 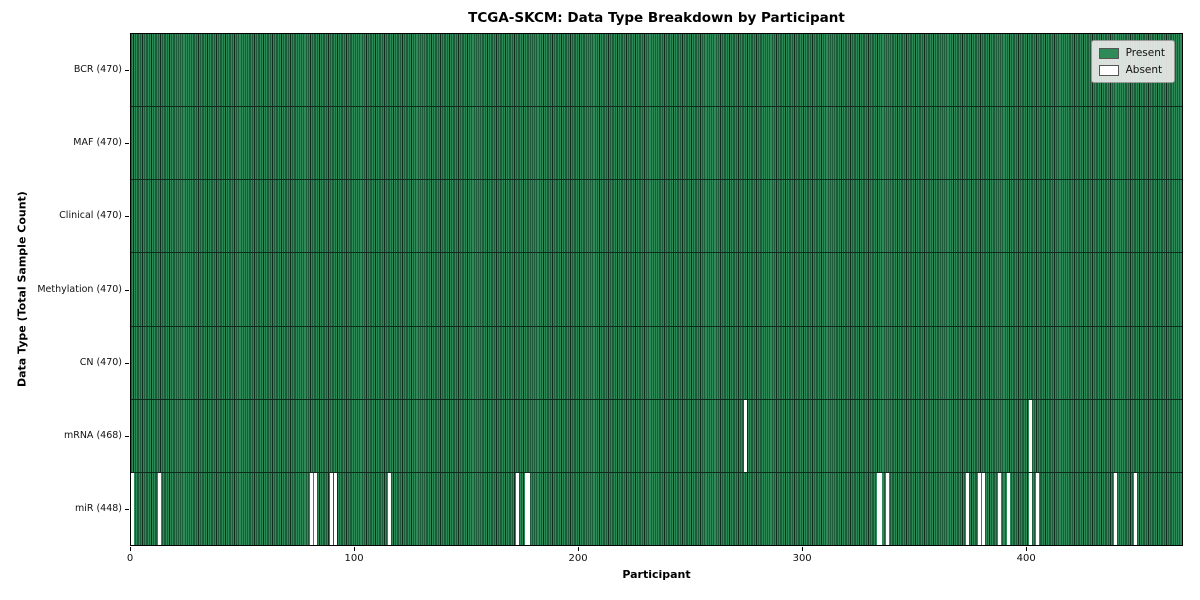 I want to click on x-tick-label: 400, so click(x=1026, y=558).